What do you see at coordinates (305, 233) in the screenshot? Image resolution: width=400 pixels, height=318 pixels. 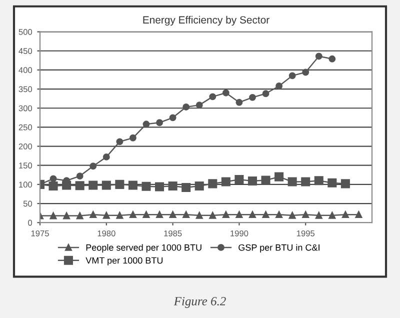 I see `x-tick-label: 1995` at bounding box center [305, 233].